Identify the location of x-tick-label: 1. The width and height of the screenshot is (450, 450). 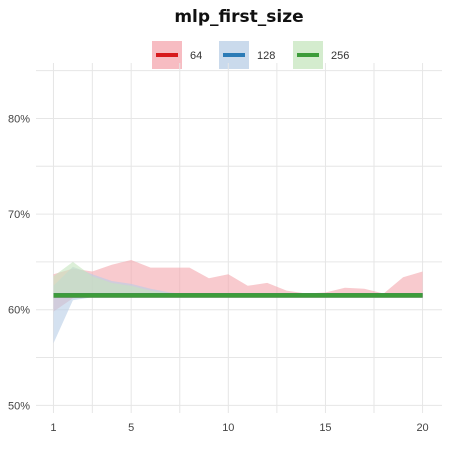
(53, 428).